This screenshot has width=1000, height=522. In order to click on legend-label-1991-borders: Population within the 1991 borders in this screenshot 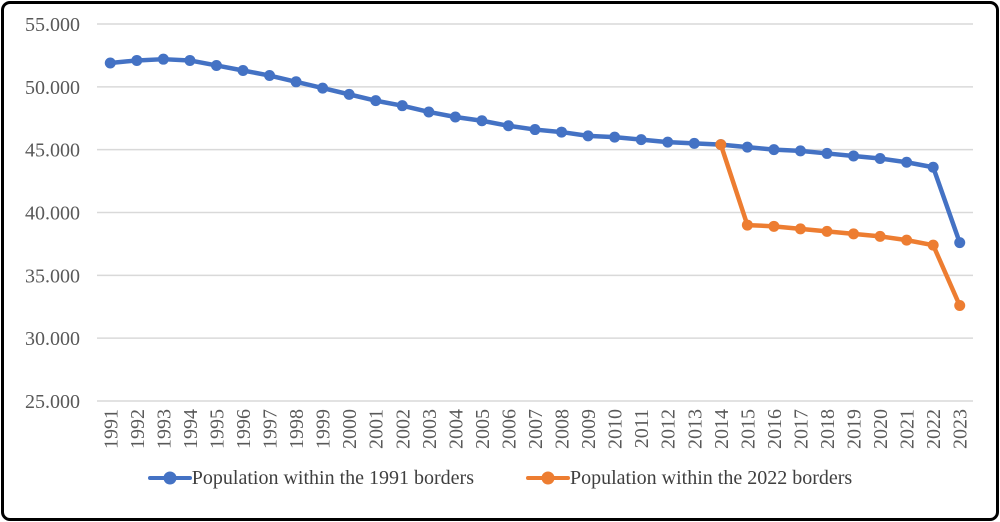, I will do `click(332, 478)`.